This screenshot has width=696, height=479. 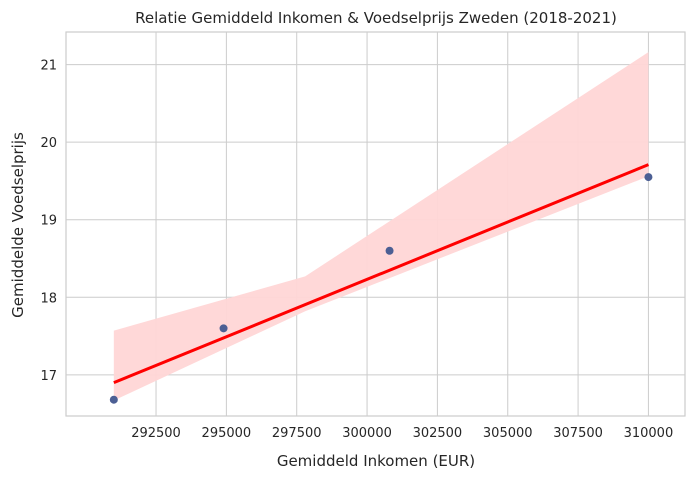 What do you see at coordinates (508, 433) in the screenshot?
I see `x-tick-label-5: 305000` at bounding box center [508, 433].